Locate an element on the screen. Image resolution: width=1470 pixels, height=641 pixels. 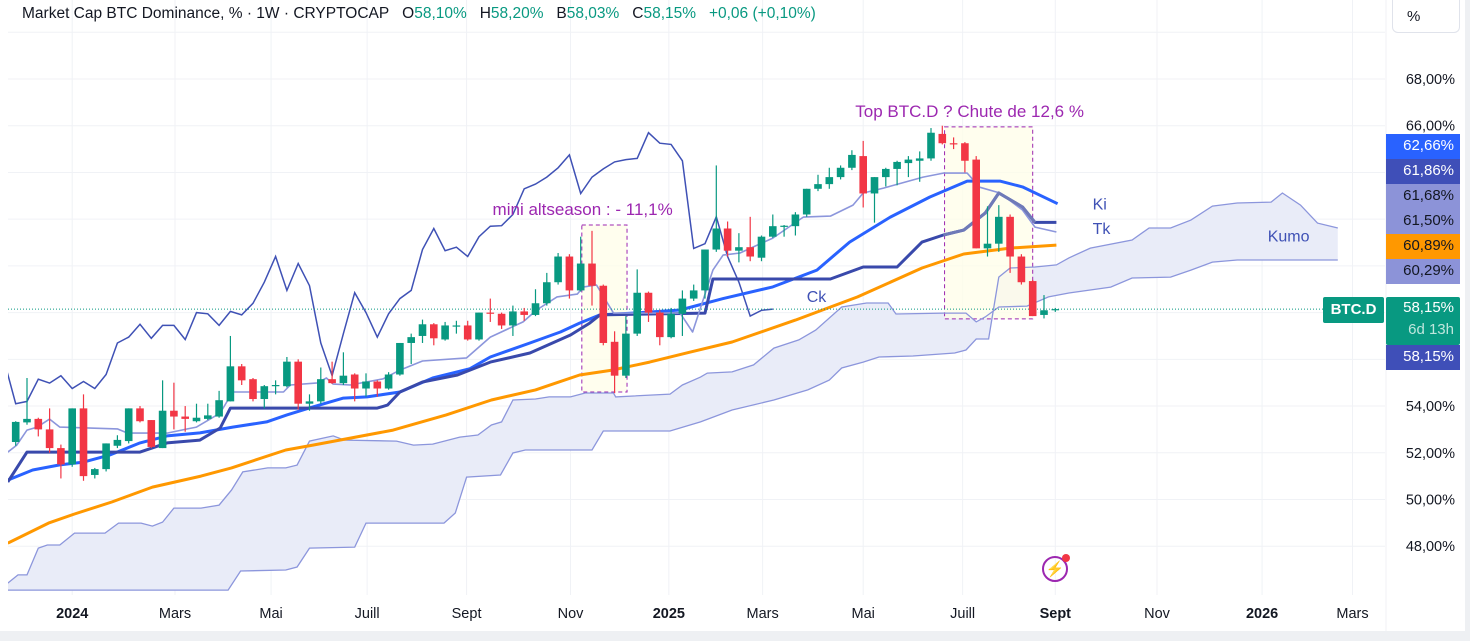
lightning-icon: ⚡ is located at coordinates (1056, 568).